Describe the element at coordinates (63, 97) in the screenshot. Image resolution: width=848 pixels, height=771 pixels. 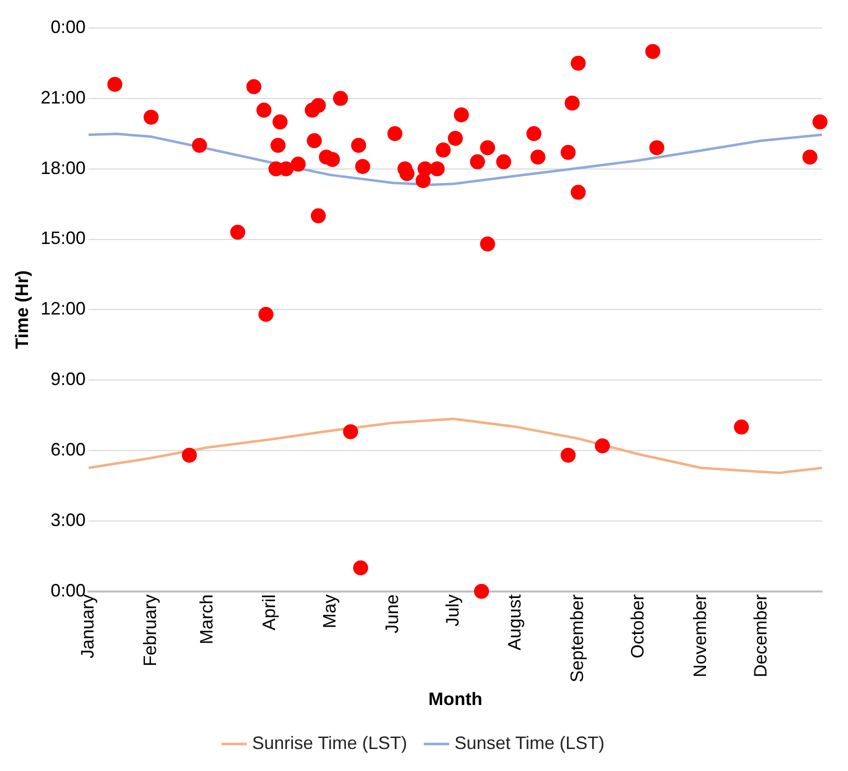
I see `y-tick-label: 21:00` at that location.